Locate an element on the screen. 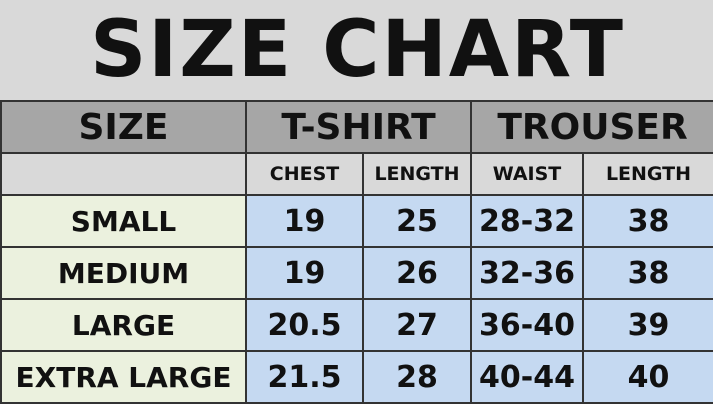 The height and width of the screenshot is (404, 713). subheader-empty is located at coordinates (123, 174).